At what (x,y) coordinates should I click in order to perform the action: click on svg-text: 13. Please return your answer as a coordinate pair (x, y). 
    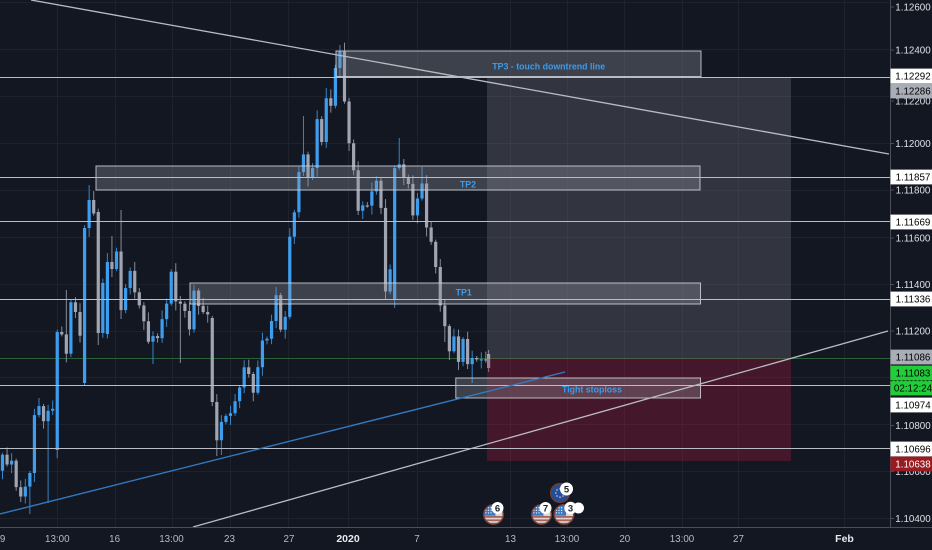
    Looking at the image, I should click on (510, 539).